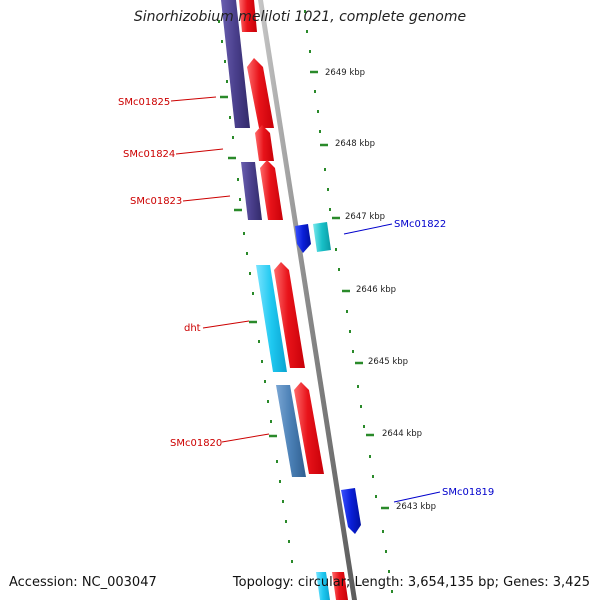 The image size is (600, 600). I want to click on gene-label-smc01825: SMc01825, so click(144, 102).